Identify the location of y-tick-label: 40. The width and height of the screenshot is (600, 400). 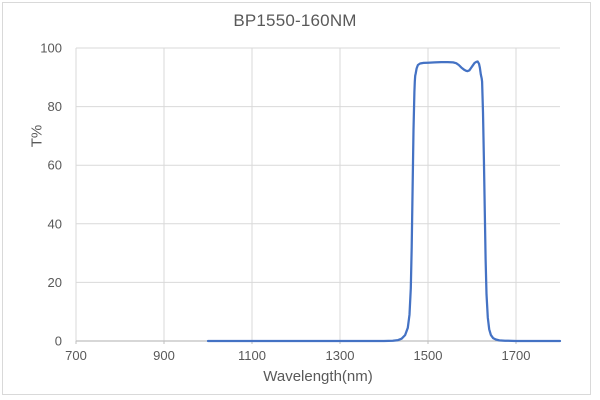
(55, 223).